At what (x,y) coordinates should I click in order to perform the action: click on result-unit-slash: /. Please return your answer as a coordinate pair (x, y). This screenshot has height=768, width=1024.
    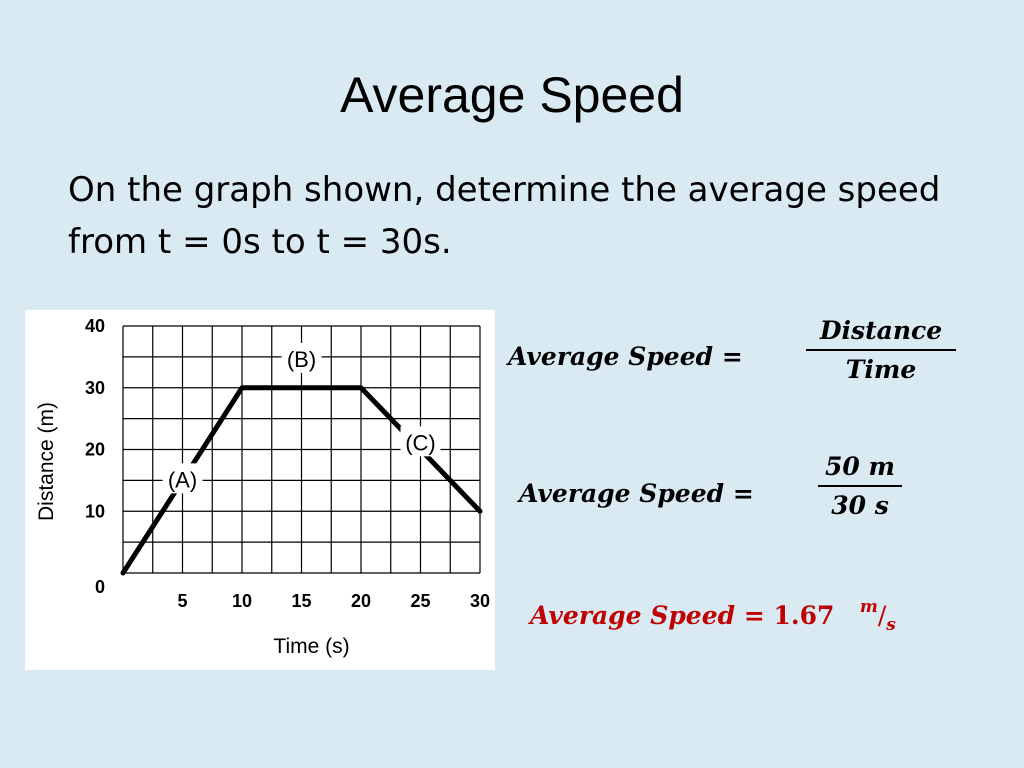
    Looking at the image, I should click on (882, 615).